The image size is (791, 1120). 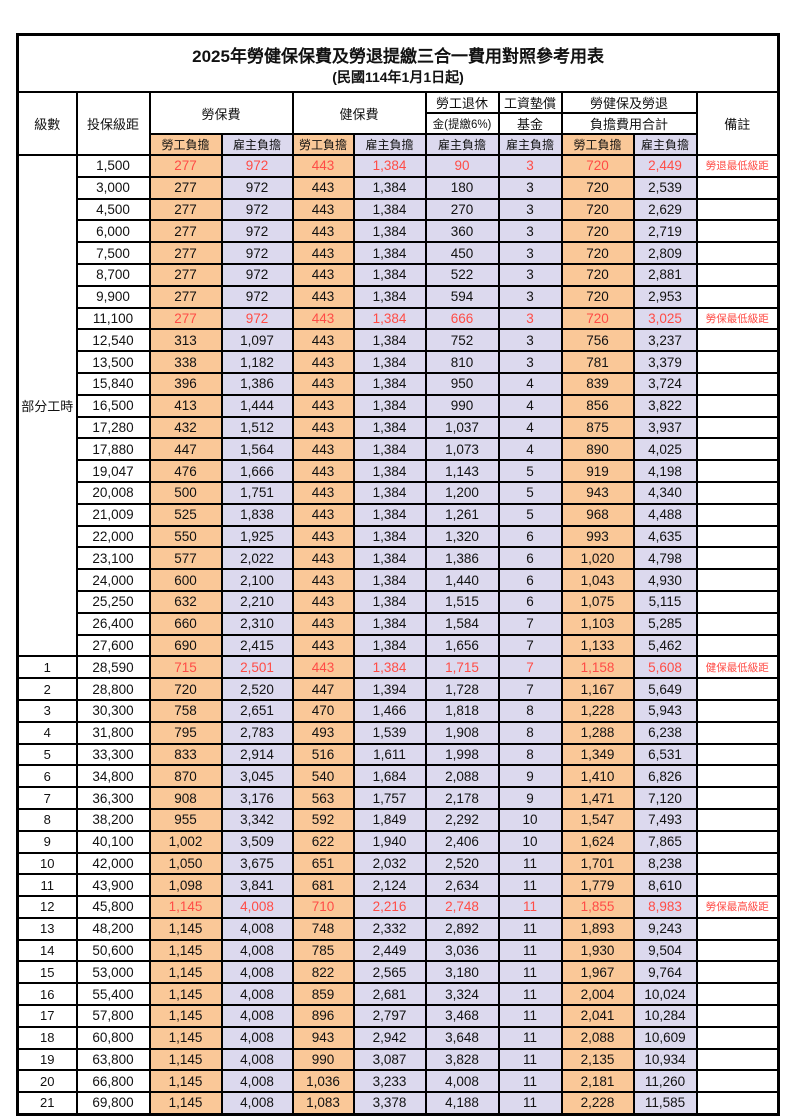 What do you see at coordinates (665, 994) in the screenshot?
I see `cell-total-employer: 10,024` at bounding box center [665, 994].